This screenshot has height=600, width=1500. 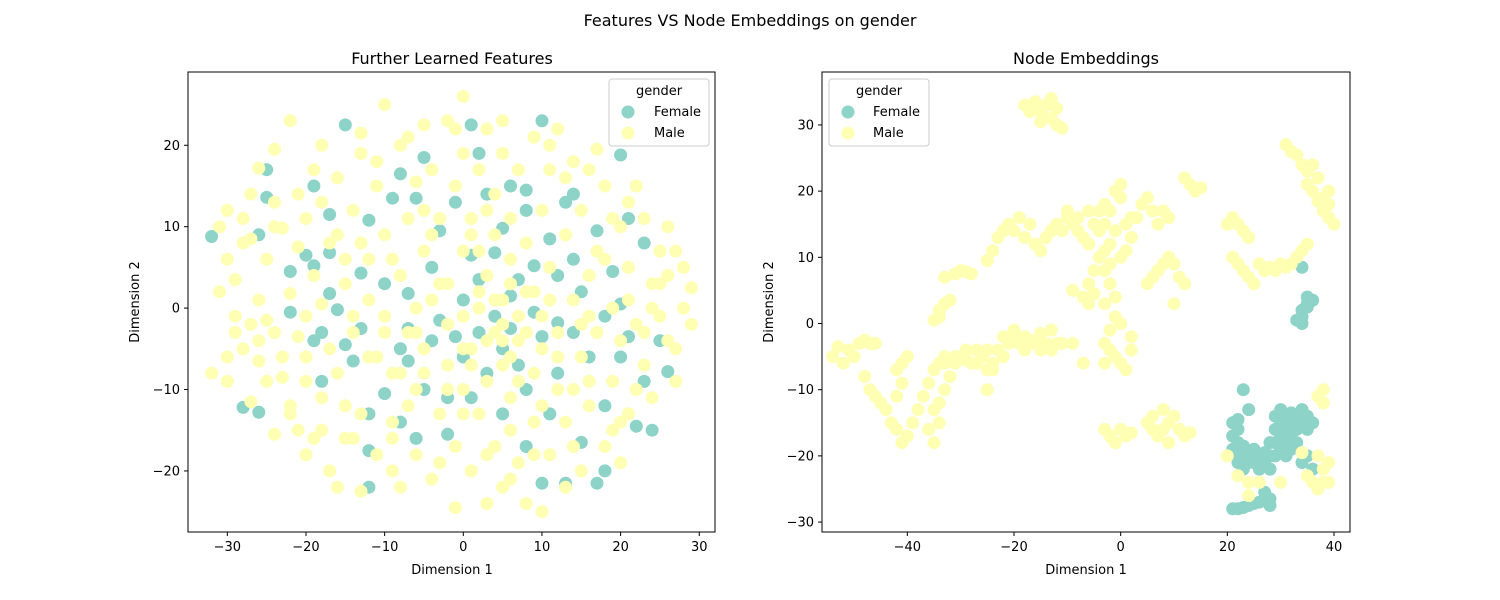 I want to click on right-chart-y-tick-label: 30, so click(x=805, y=125).